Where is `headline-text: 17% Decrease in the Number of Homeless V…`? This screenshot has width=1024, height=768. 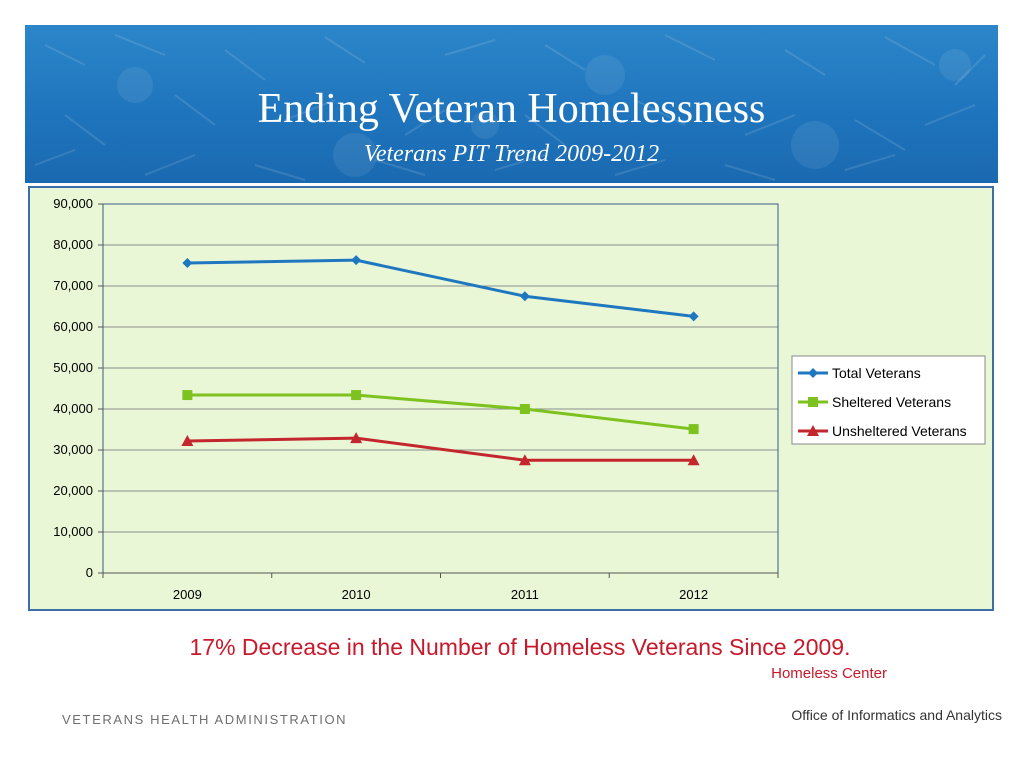 headline-text: 17% Decrease in the Number of Homeless V… is located at coordinates (520, 647).